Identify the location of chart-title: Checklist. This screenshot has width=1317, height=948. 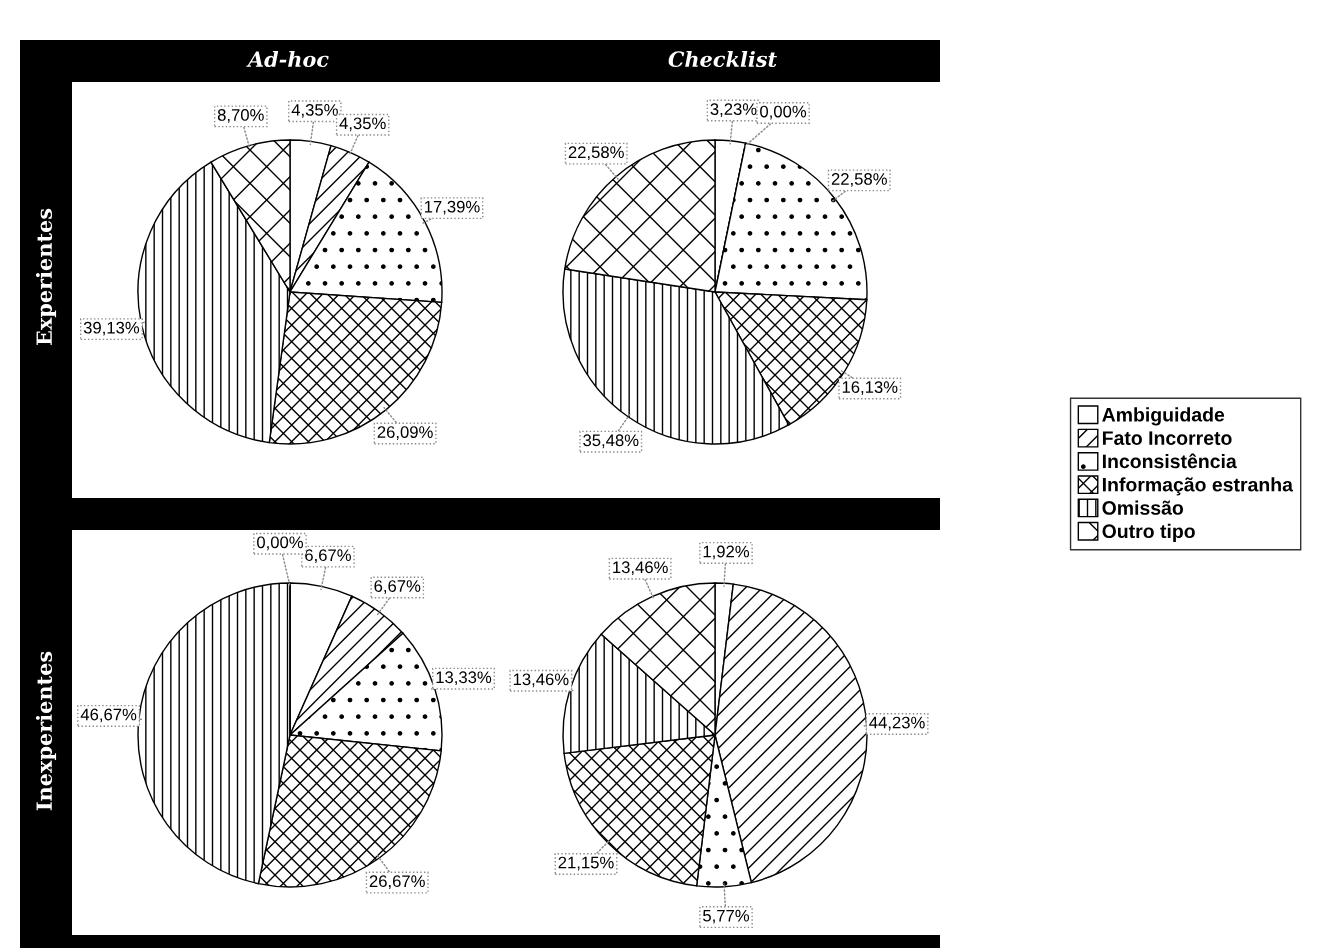
(722, 59).